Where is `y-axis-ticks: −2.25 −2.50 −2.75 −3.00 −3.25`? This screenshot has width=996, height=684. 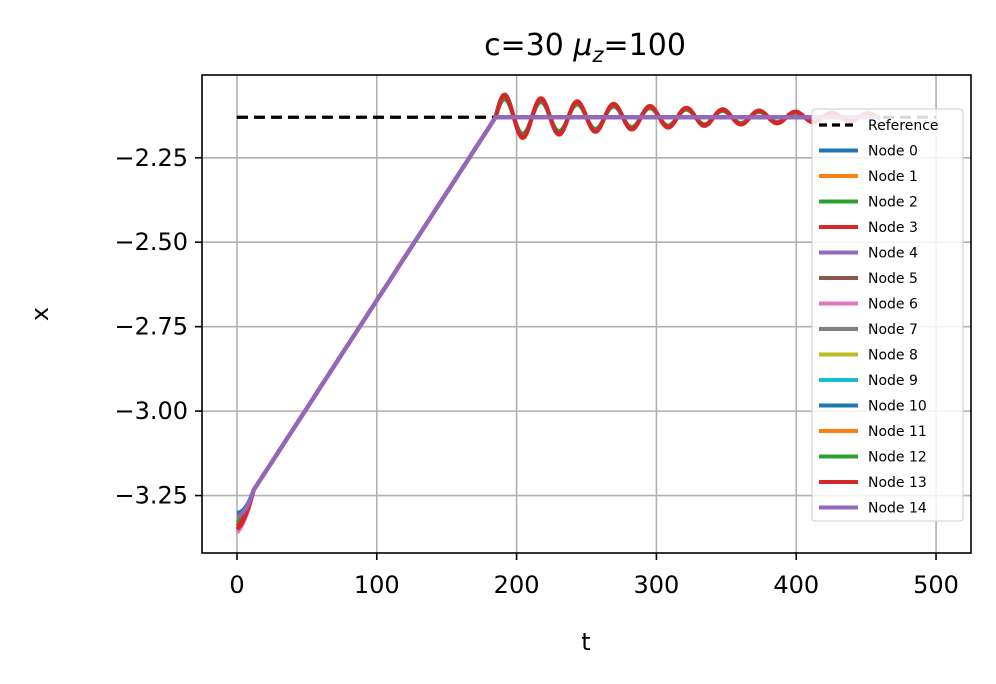
y-axis-ticks: −2.25 −2.50 −2.75 −3.00 −3.25 is located at coordinates (158, 327).